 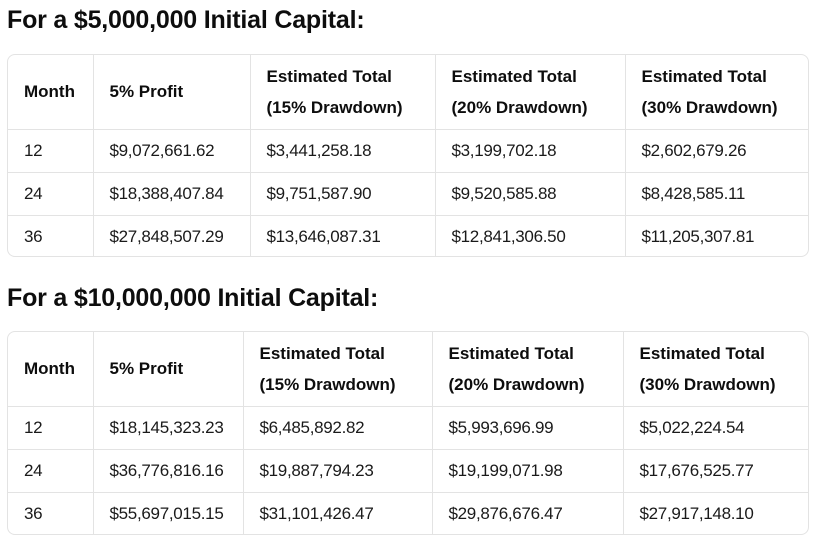 I want to click on cell-20-drawdown: $9,520,585.88, so click(x=530, y=194).